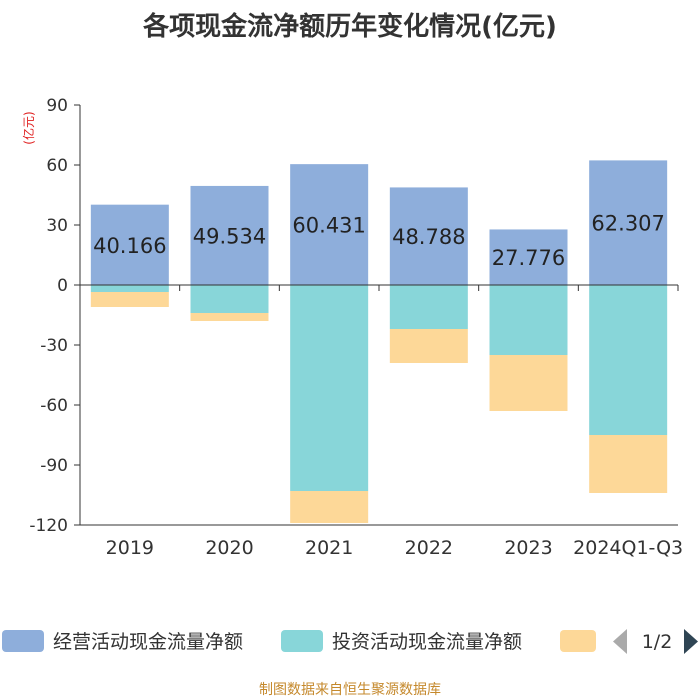  I want to click on y-tick-label: -90, so click(54, 466).